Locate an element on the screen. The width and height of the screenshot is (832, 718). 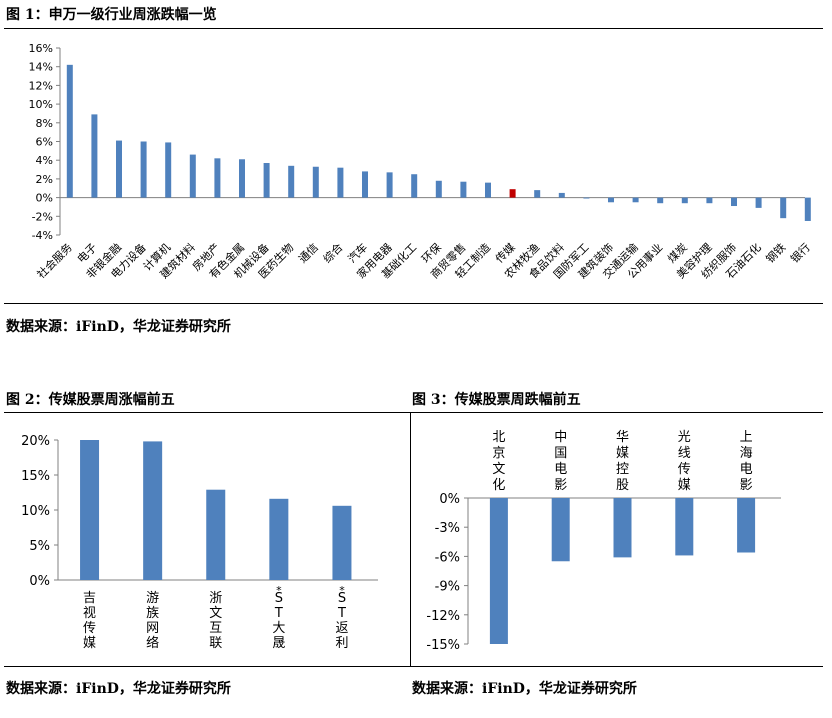
bar-医药生物 is located at coordinates (291, 181).